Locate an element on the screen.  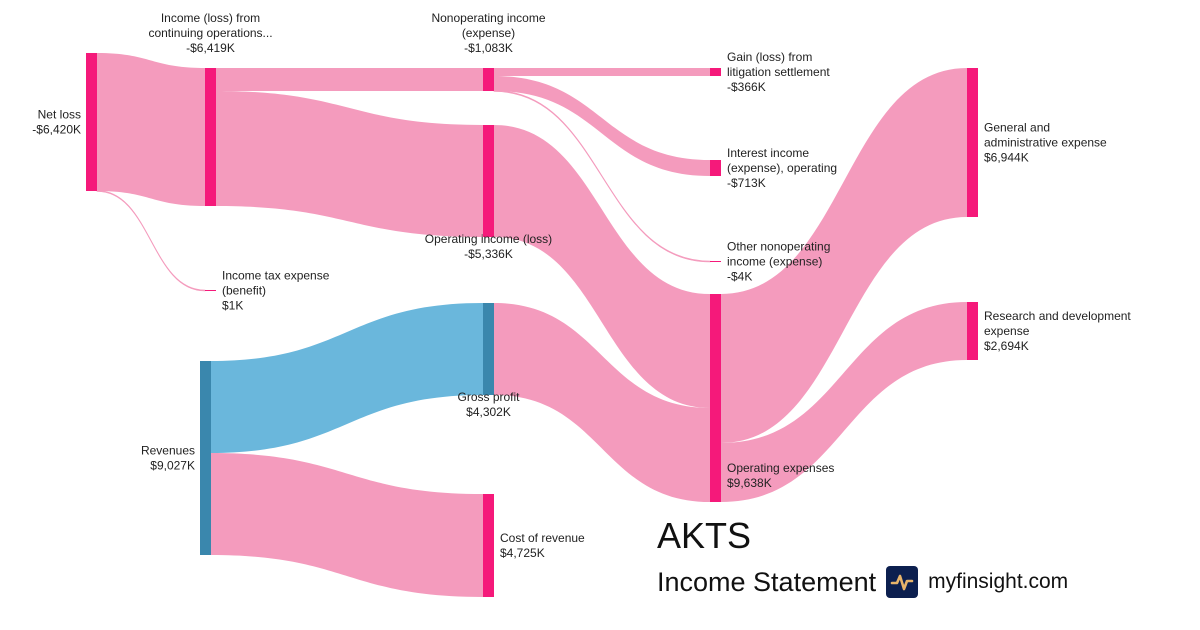
link-opex-rd is located at coordinates (844, 402).